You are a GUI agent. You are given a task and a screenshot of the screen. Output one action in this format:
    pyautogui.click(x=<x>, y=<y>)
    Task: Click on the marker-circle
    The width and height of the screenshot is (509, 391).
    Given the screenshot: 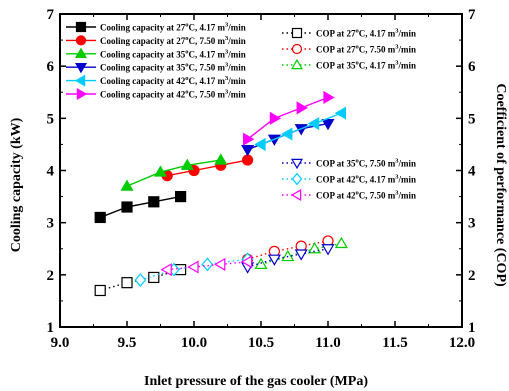 What is the action you would take?
    pyautogui.click(x=248, y=160)
    